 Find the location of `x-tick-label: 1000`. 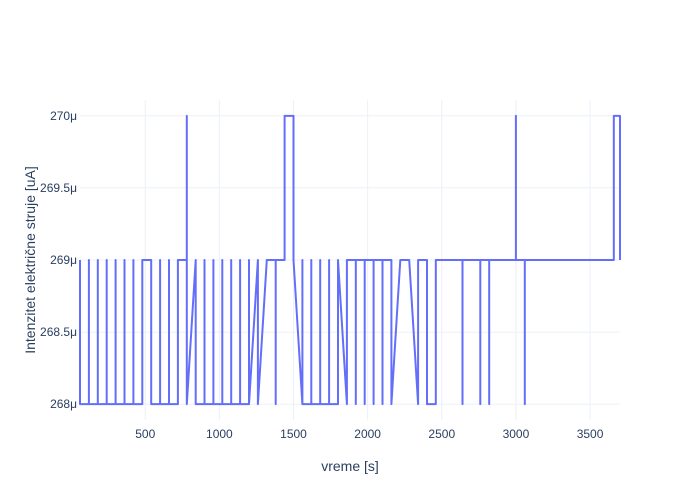

x-tick-label: 1000 is located at coordinates (219, 434).